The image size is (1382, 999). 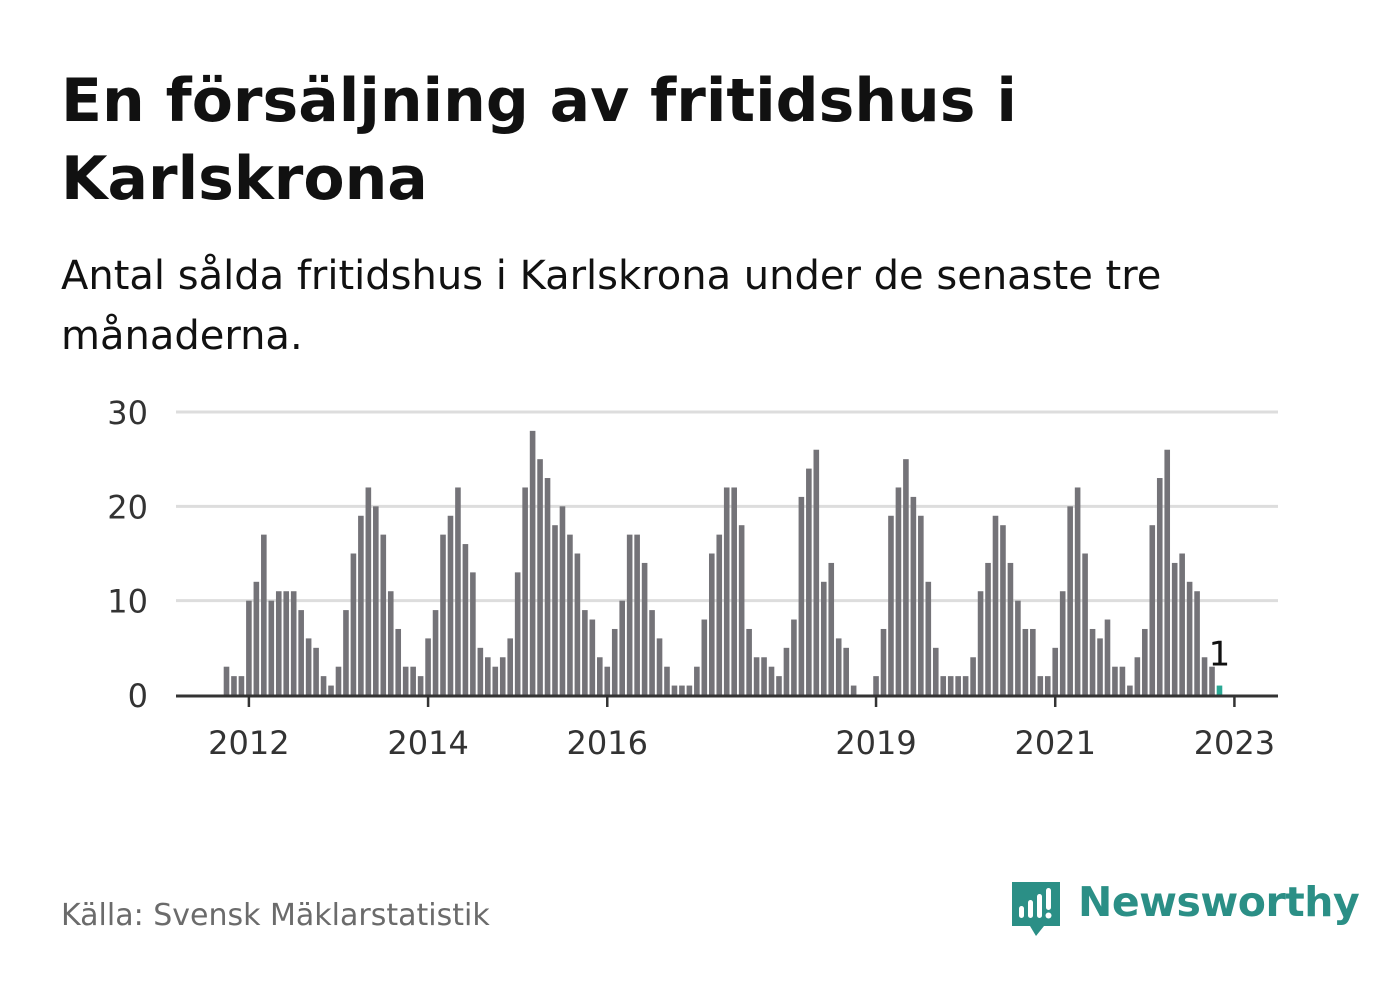 I want to click on y-tick-label: 30, so click(x=127, y=413).